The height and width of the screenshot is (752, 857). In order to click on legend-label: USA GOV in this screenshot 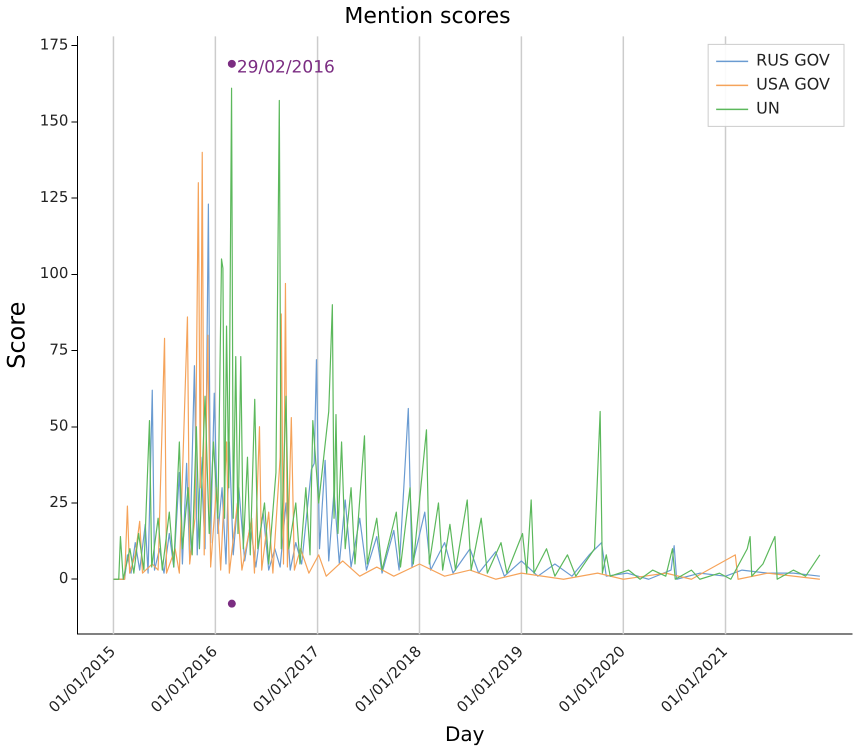, I will do `click(793, 84)`.